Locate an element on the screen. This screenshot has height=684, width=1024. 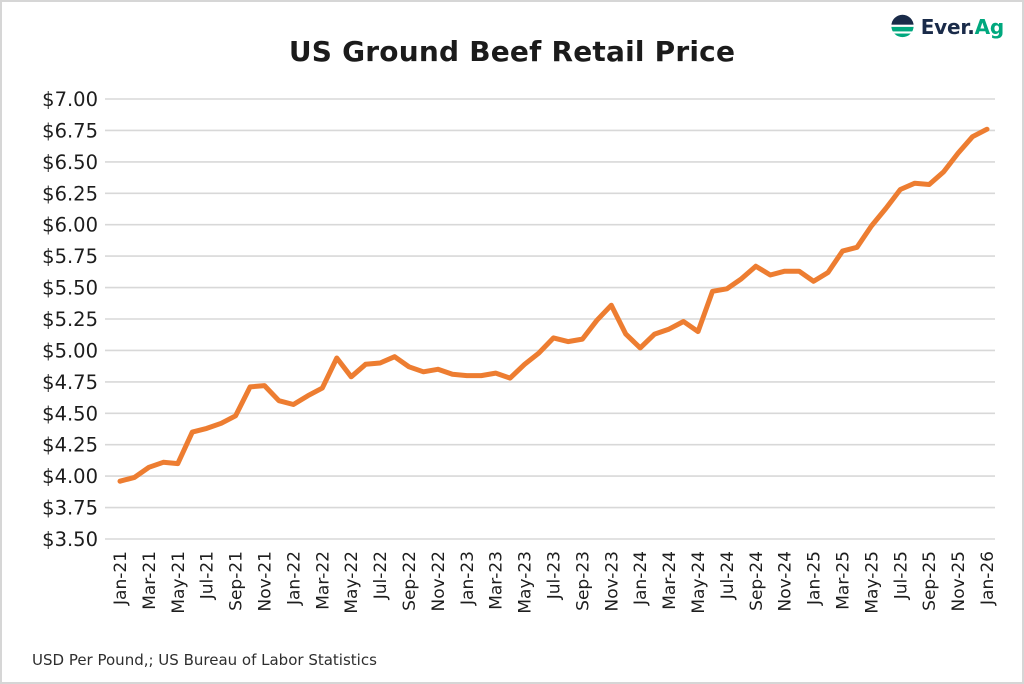
logo-wordmark: Ever.Ag is located at coordinates (962, 27).